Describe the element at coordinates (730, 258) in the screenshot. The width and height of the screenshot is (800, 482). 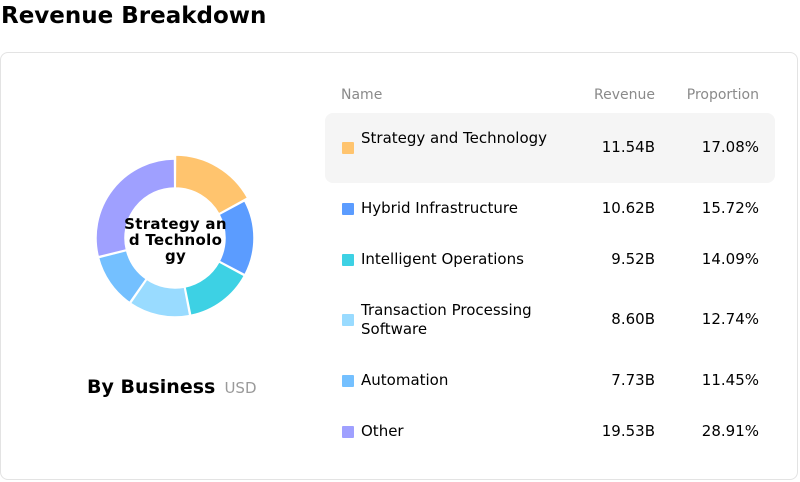
I see `row-proportion: 14.09%` at that location.